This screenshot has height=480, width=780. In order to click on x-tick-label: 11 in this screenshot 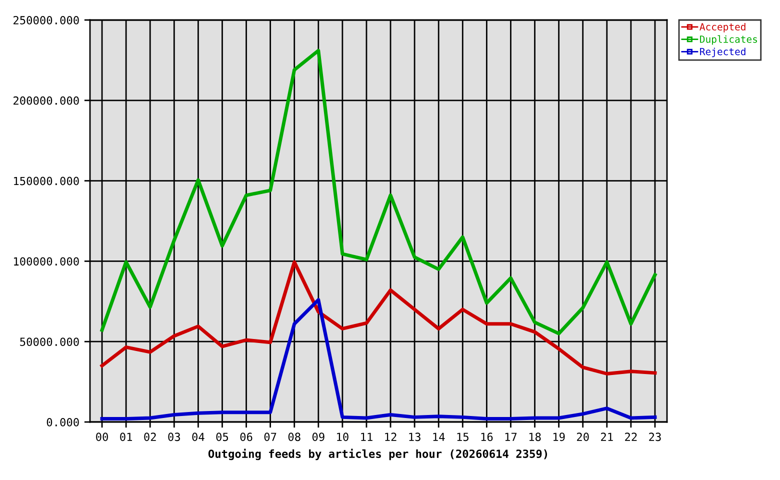, I will do `click(366, 436)`.